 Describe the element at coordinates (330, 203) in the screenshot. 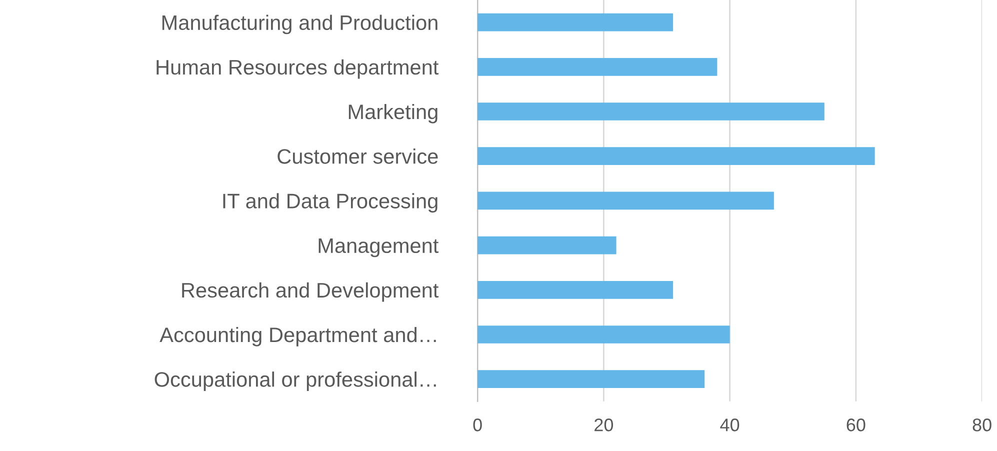

I see `y-tick-label: IT and Data Processing` at that location.